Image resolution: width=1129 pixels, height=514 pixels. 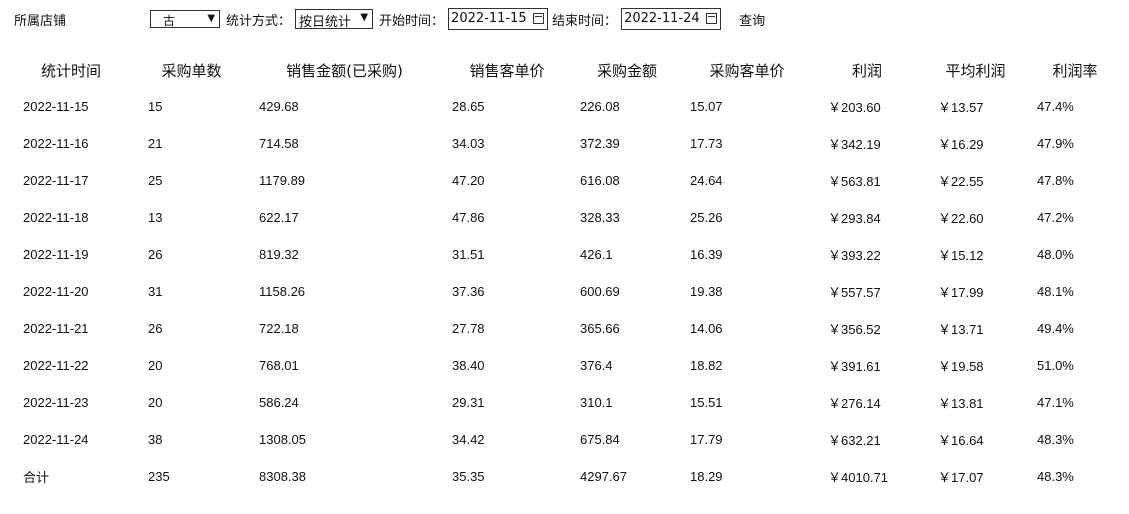 I want to click on table-cell: 2022-11-16, so click(x=56, y=143).